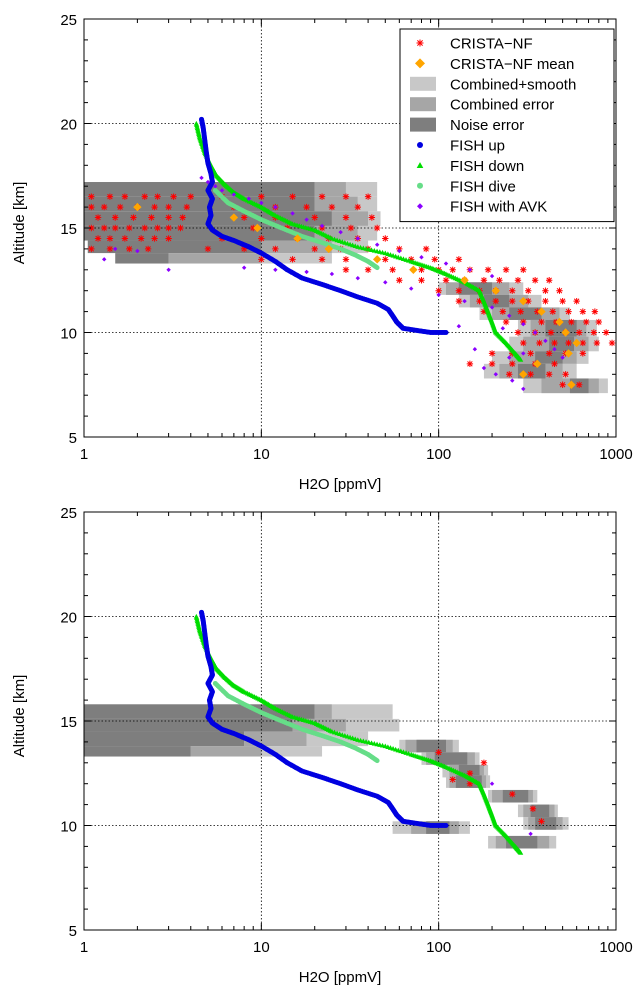  What do you see at coordinates (68, 618) in the screenshot?
I see `y-tick-label: 20` at bounding box center [68, 618].